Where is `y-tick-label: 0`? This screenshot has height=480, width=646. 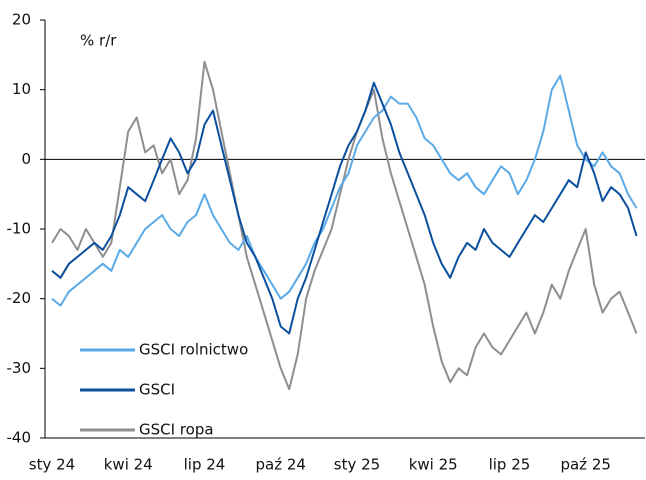
y-tick-label: 0 is located at coordinates (26, 159).